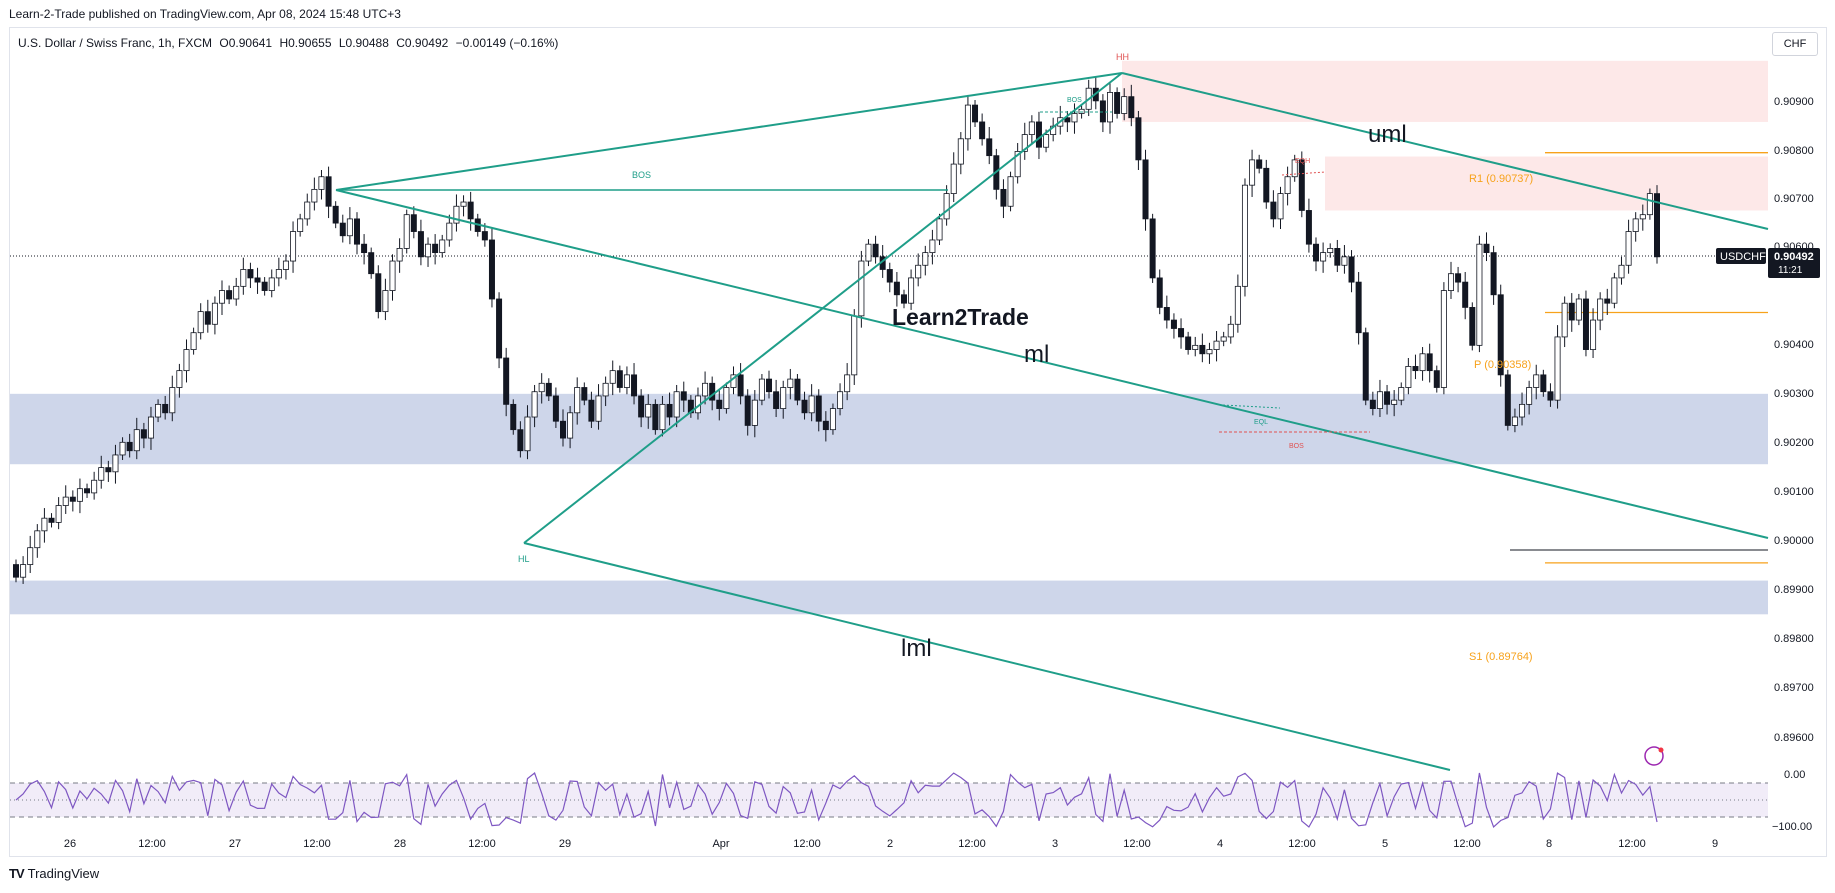 The height and width of the screenshot is (893, 1835). I want to click on currency-button: CHF, so click(1795, 44).